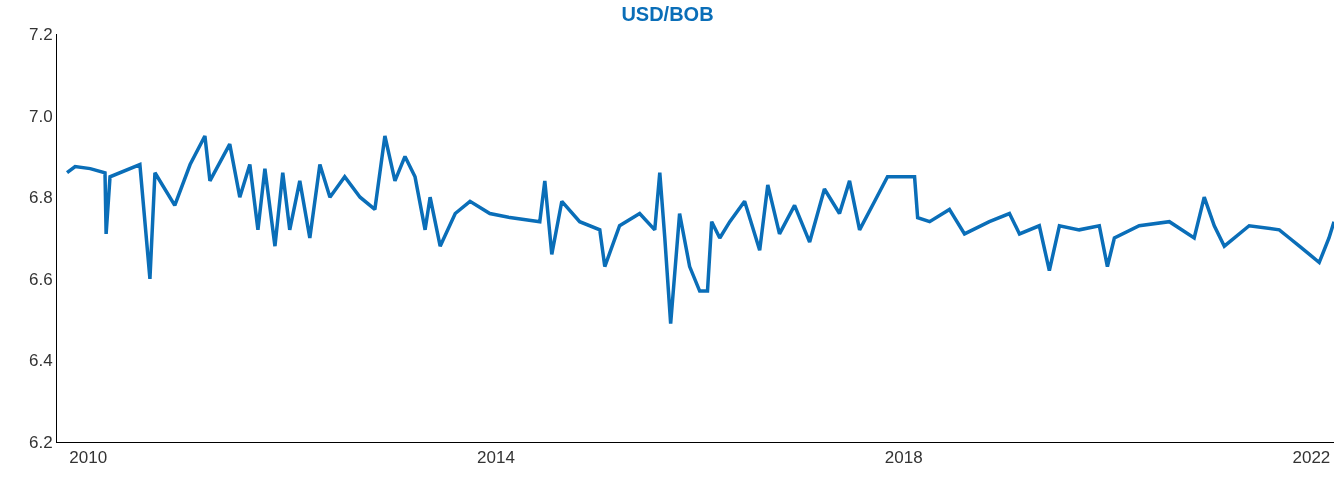 This screenshot has width=1335, height=480. What do you see at coordinates (40, 361) in the screenshot?
I see `y-tick-label: 6.4` at bounding box center [40, 361].